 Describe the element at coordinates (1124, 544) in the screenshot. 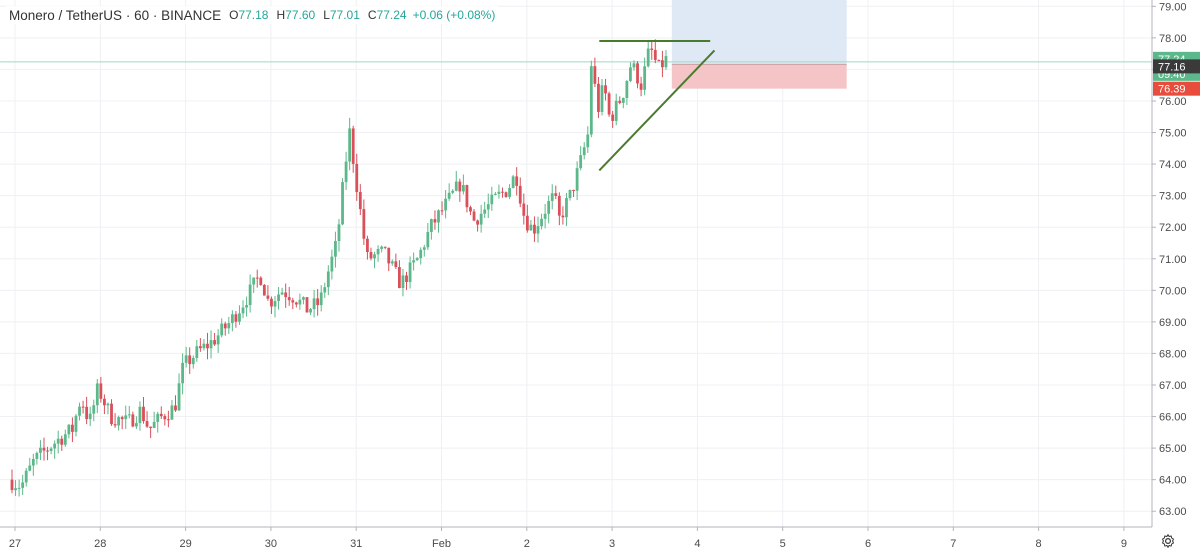

I see `time-tick-label: 9` at that location.